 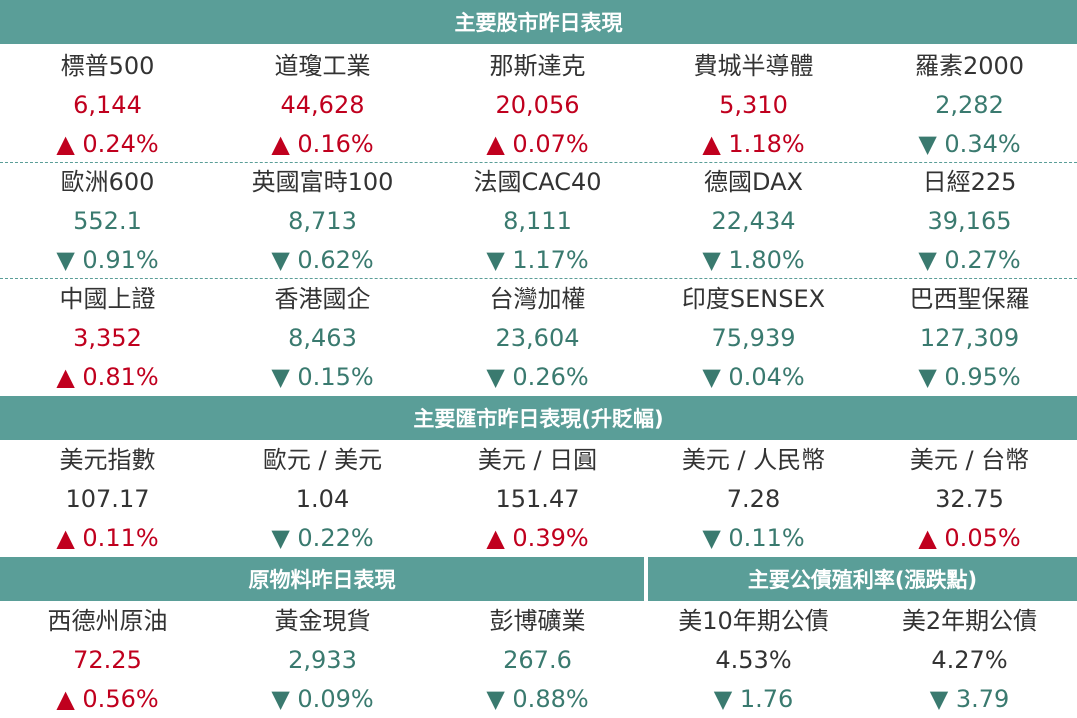 What do you see at coordinates (107, 182) in the screenshot?
I see `stock-name: 歐洲600` at bounding box center [107, 182].